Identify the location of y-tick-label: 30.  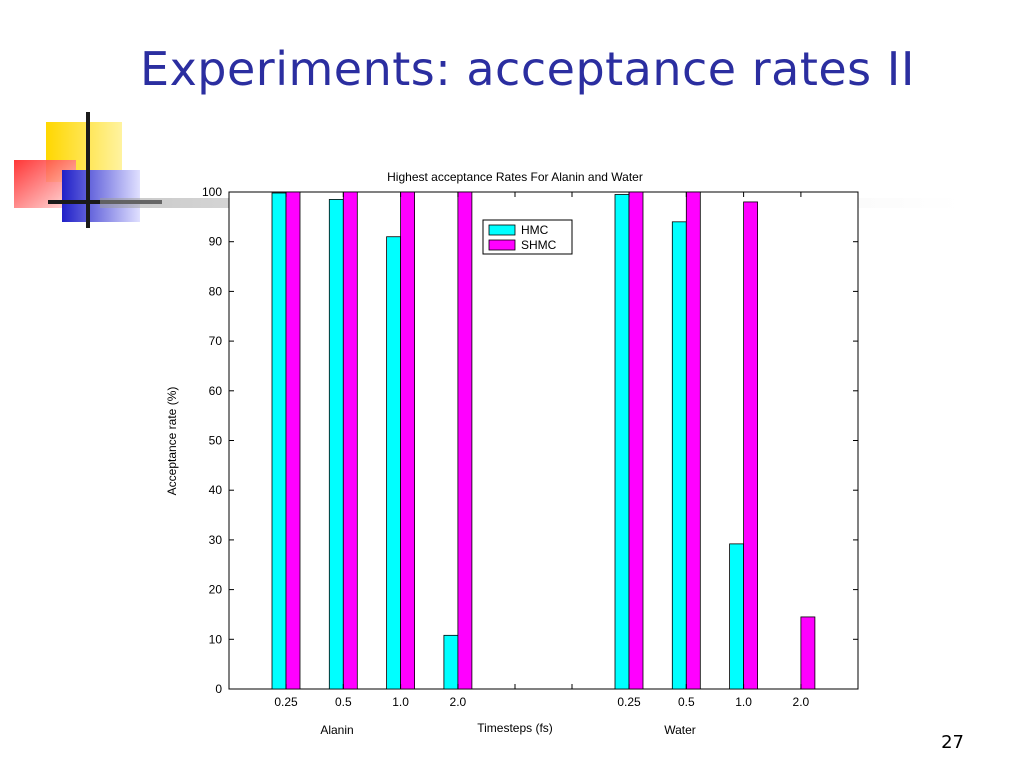
(216, 540).